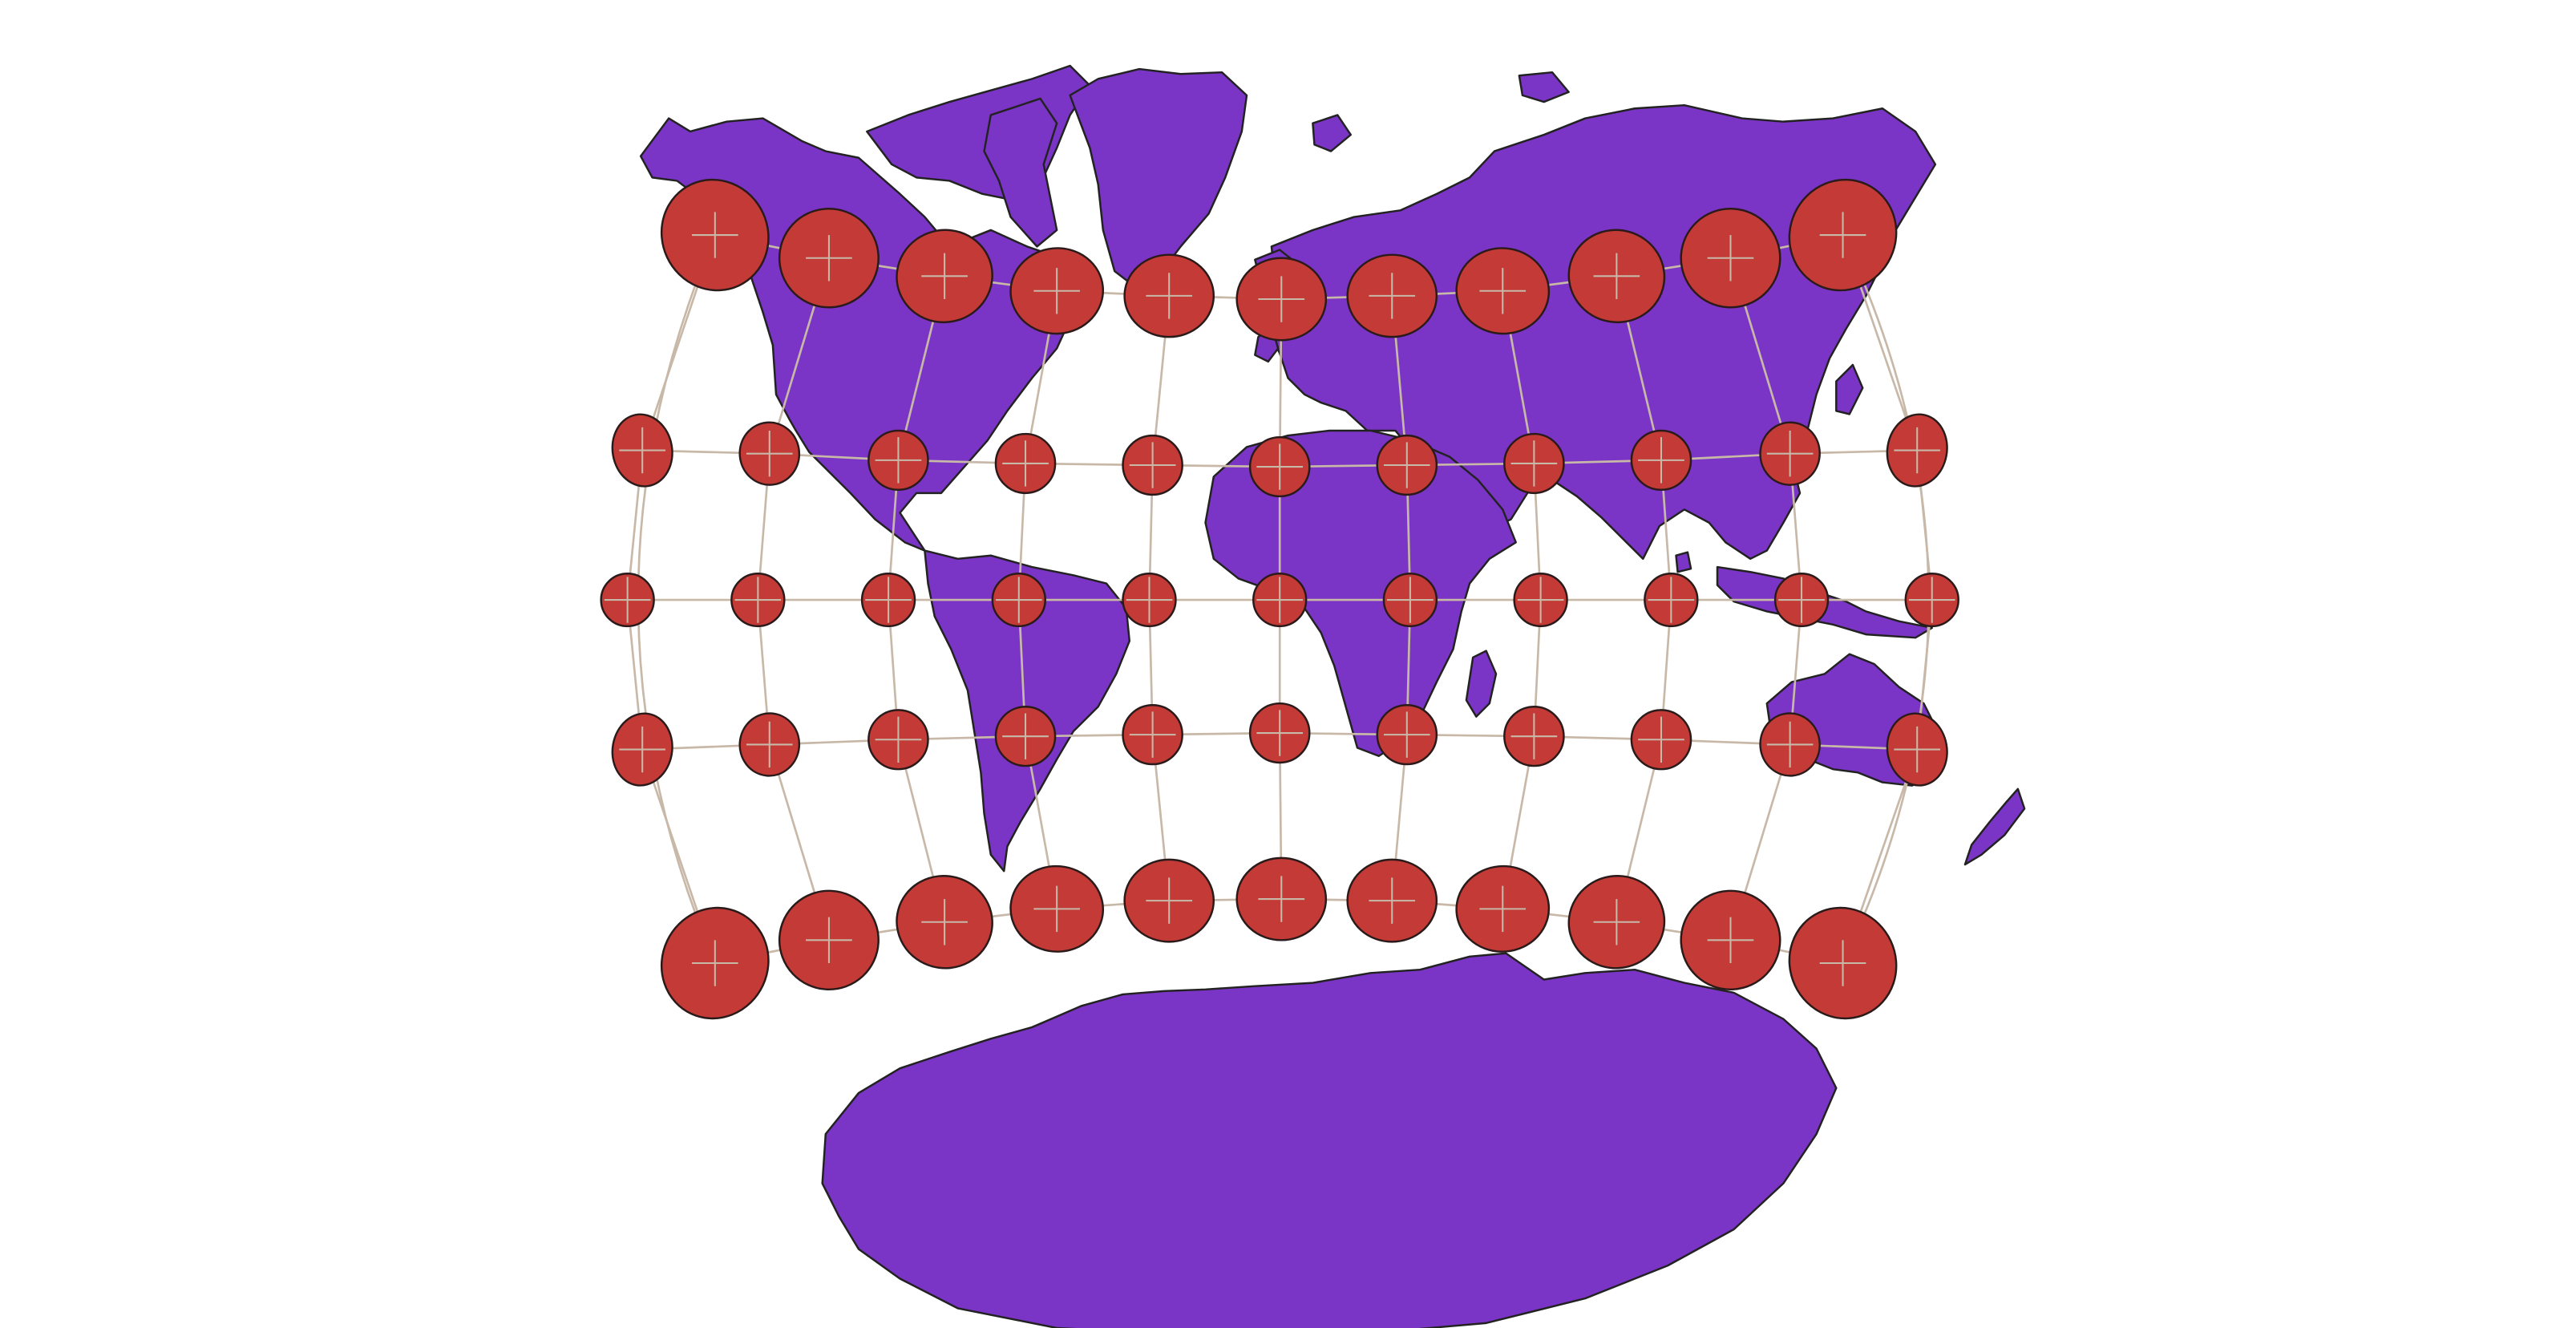  I want to click on landmass-novaya-zemlya, so click(1544, 87).